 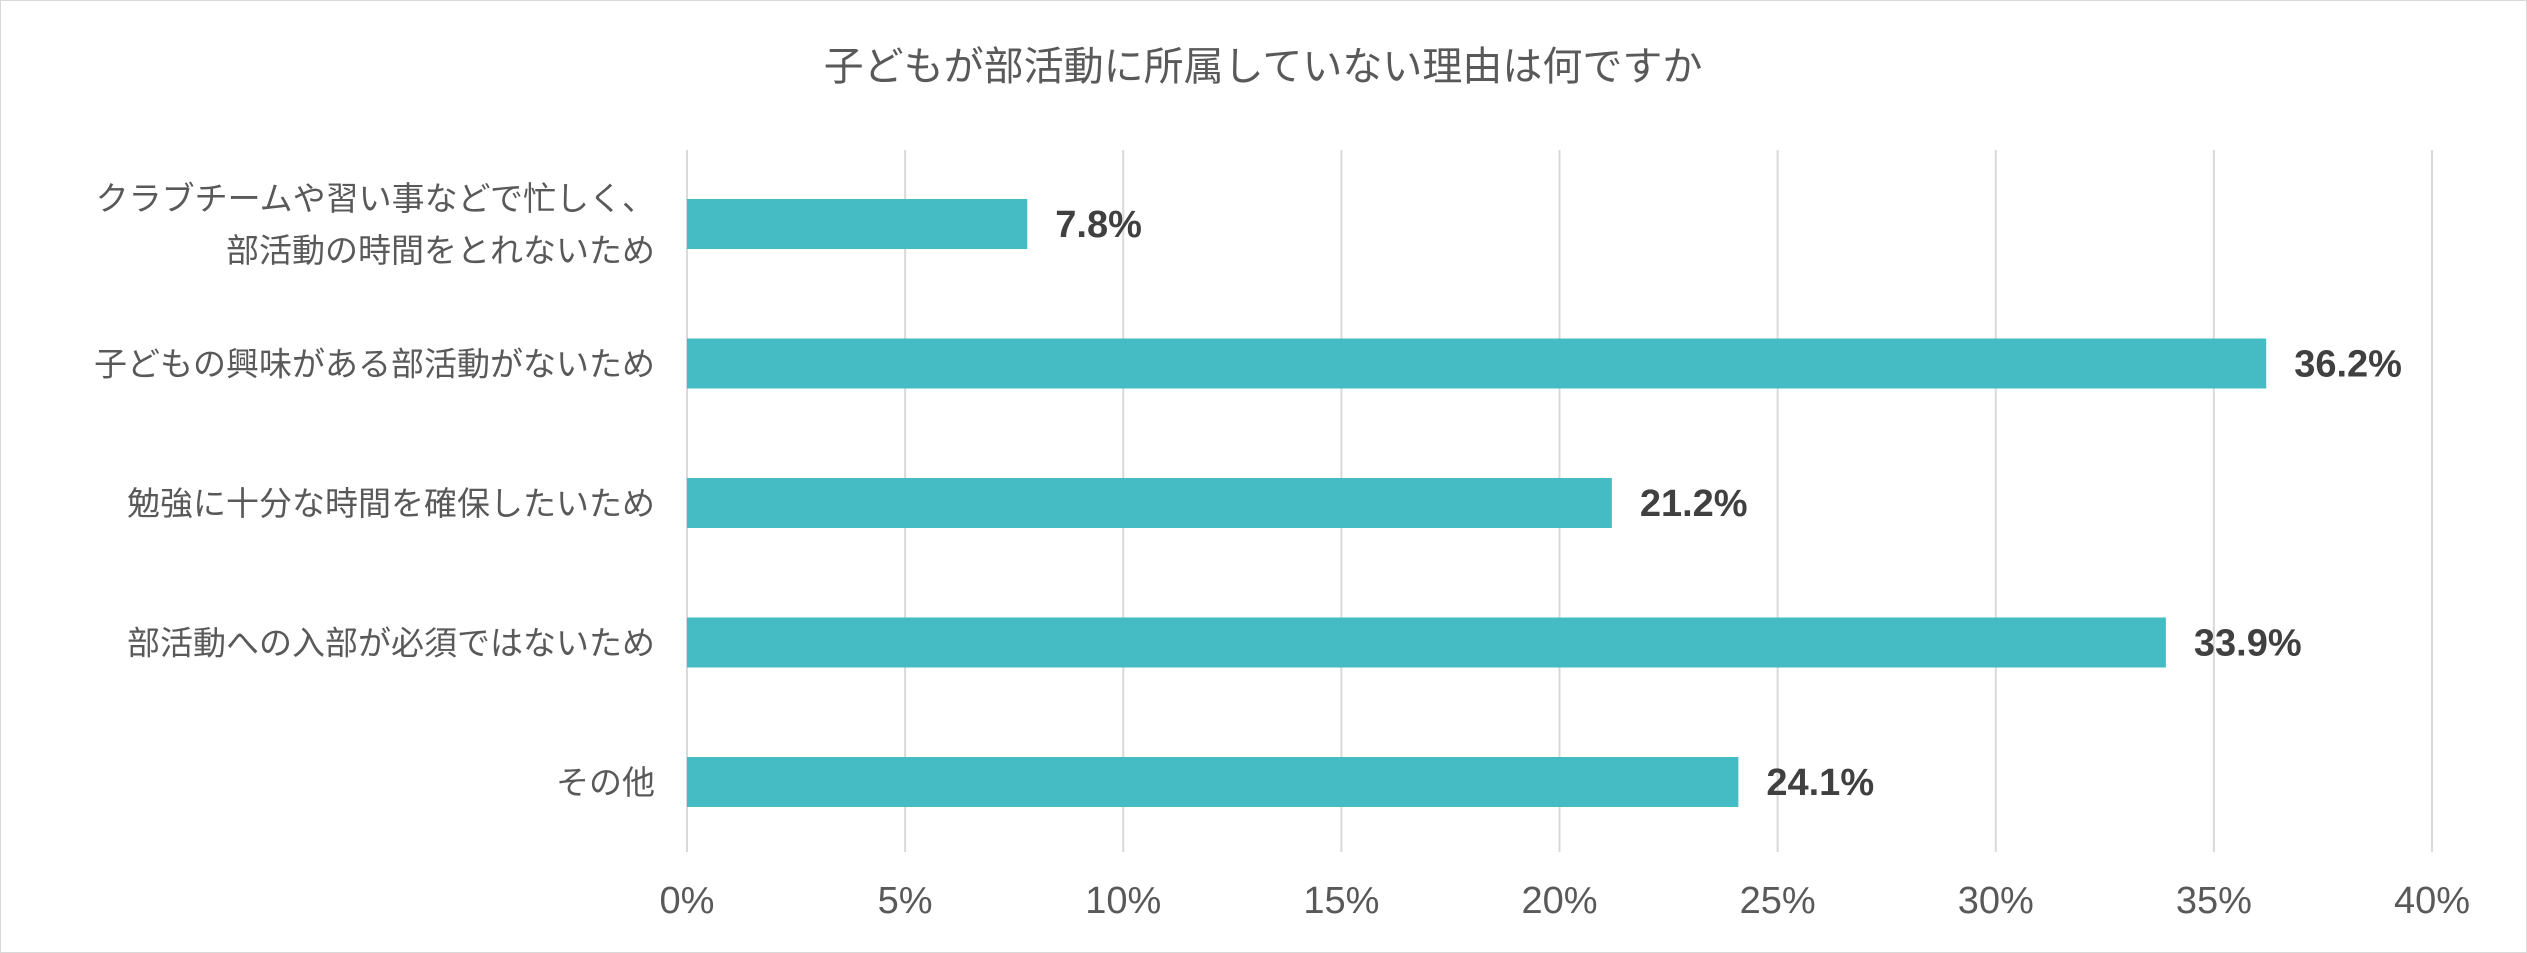 I want to click on category-label: クラブチームや習い事などで忙しく、, so click(x=375, y=198).